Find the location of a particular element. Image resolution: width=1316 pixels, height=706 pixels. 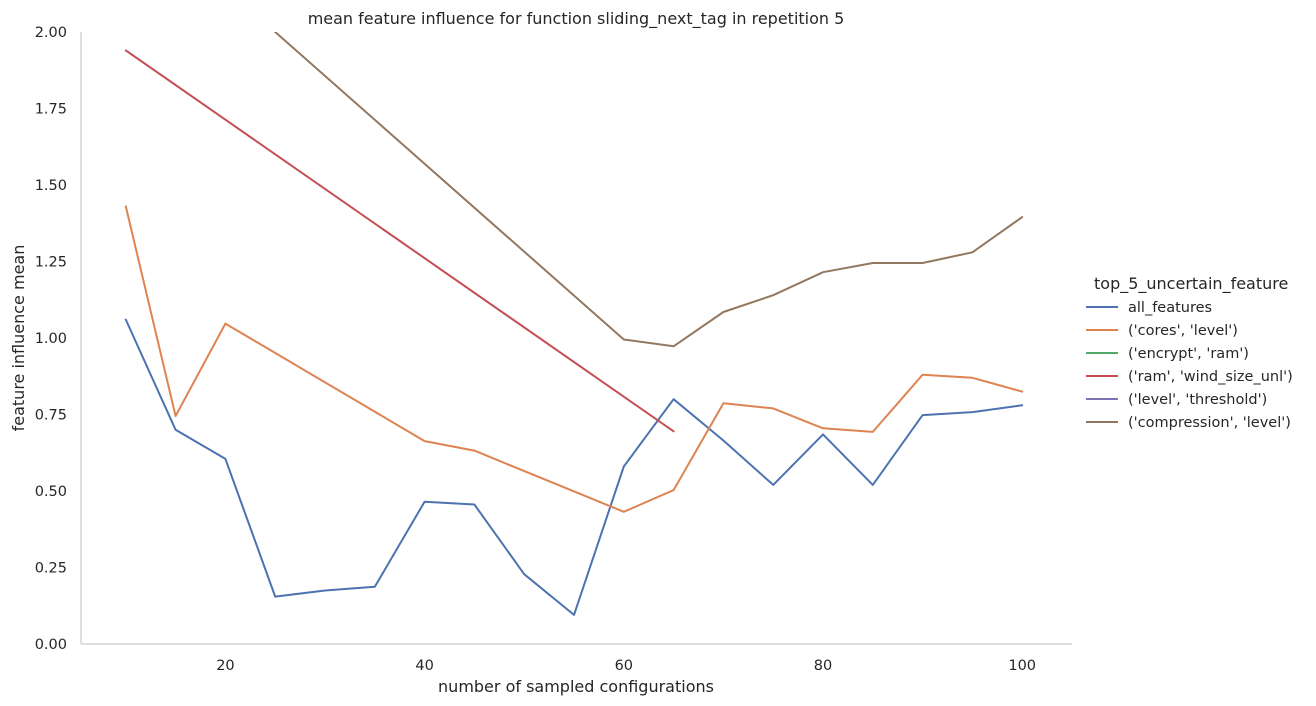

x-tick-label: 40 is located at coordinates (424, 666).